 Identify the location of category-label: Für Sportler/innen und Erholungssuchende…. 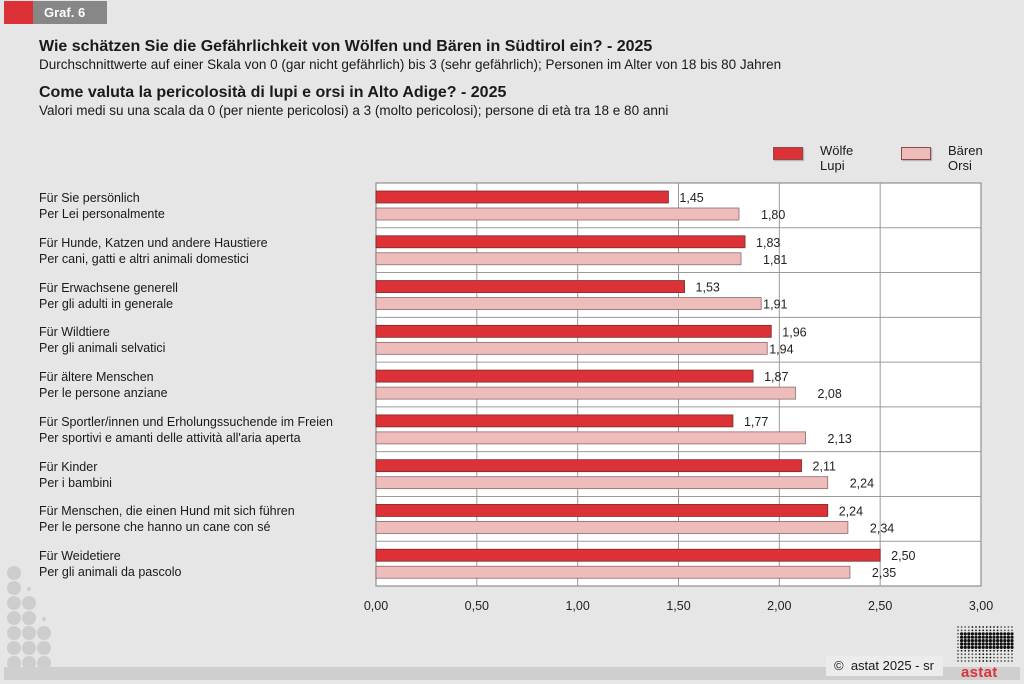
(186, 430).